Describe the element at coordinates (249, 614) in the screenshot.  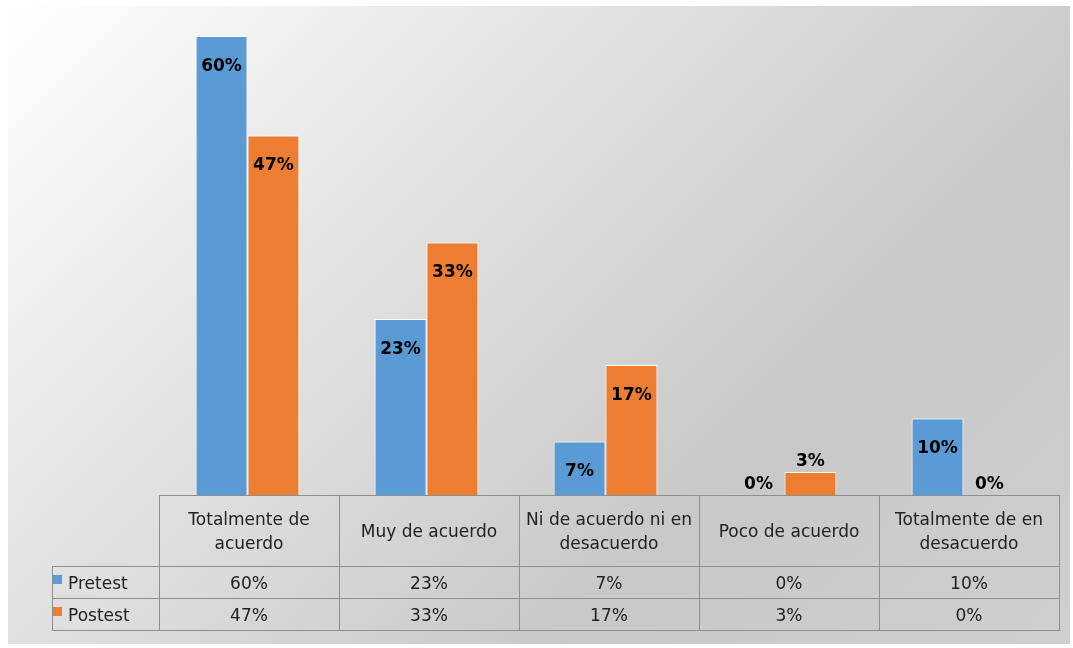
I see `data-label: 47%` at that location.